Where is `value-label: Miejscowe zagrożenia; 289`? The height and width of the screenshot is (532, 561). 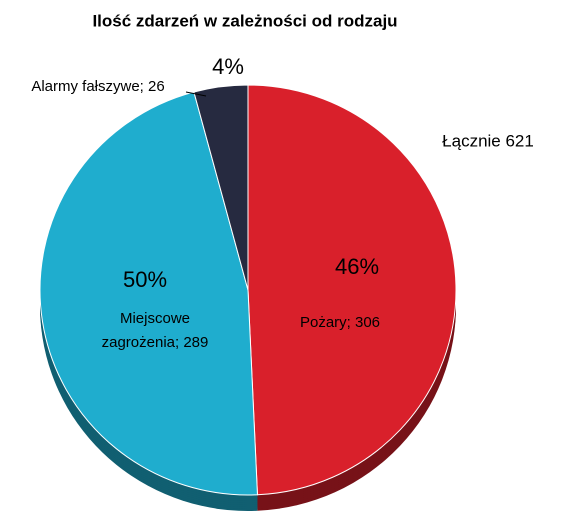 value-label: Miejscowe zagrożenia; 289 is located at coordinates (155, 330).